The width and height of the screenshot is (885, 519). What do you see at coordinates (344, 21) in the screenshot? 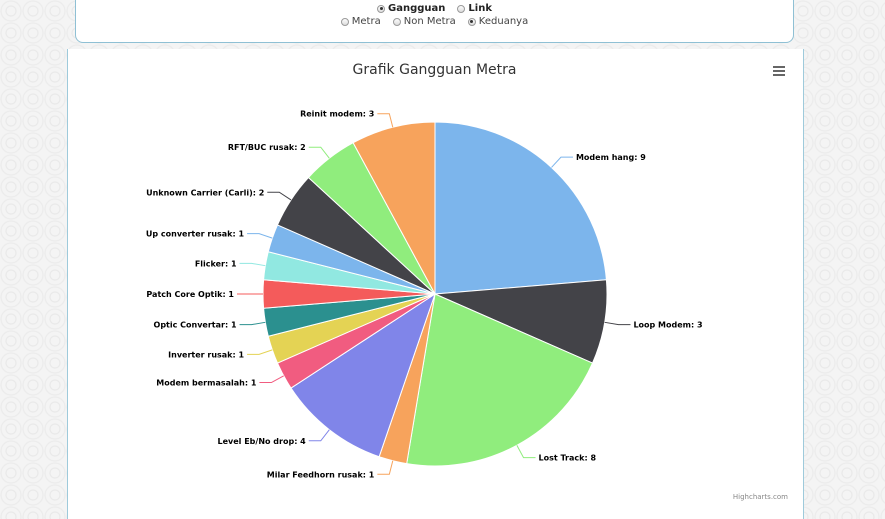
I see `radio-metra-circle` at bounding box center [344, 21].